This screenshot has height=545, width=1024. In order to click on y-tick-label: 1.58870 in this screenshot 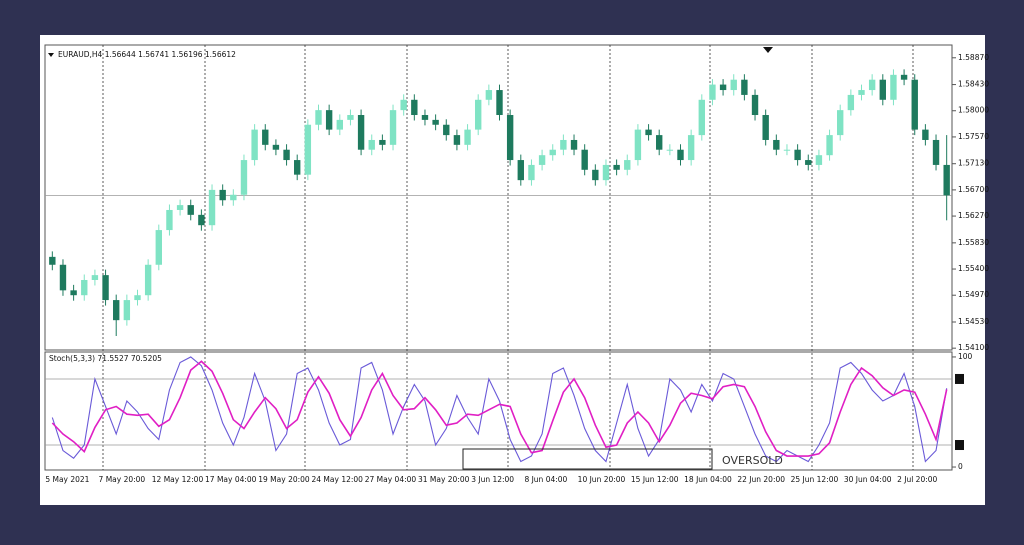, I will do `click(973, 57)`.